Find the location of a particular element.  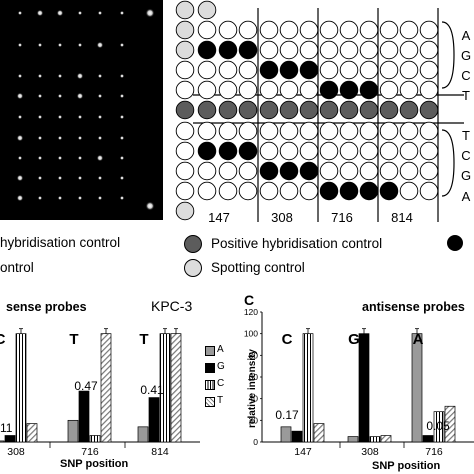

called-base-label: T is located at coordinates (143, 339).